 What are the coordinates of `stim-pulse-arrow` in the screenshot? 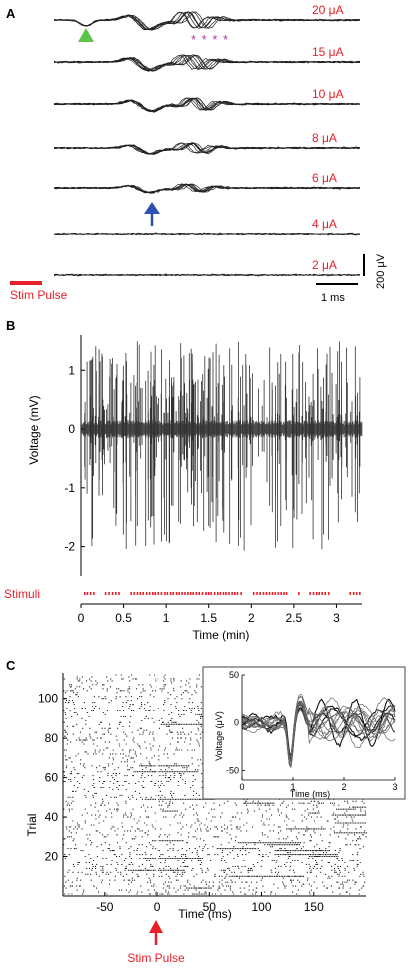 It's located at (156, 932).